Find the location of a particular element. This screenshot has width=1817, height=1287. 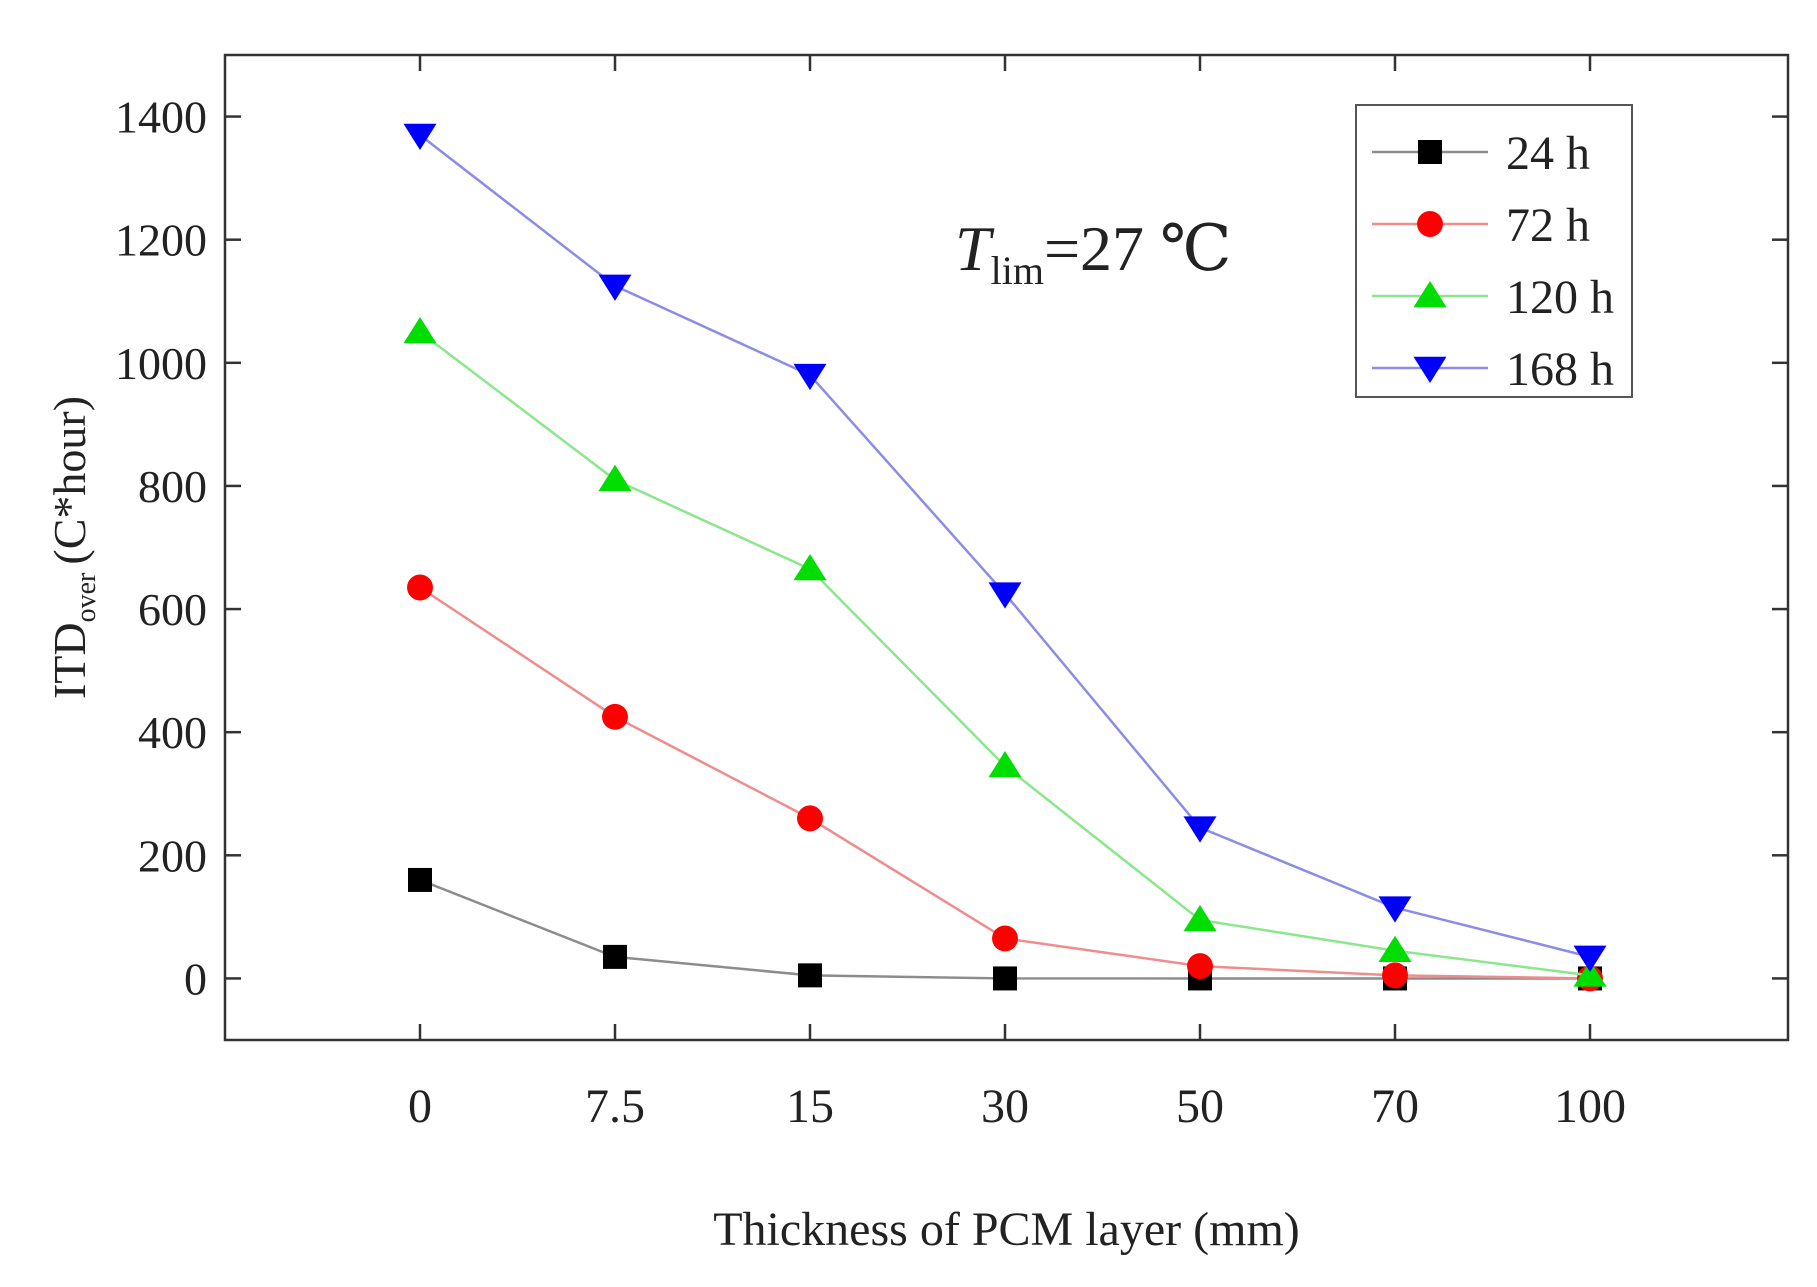

y-tick-label: 600 is located at coordinates (172, 609).